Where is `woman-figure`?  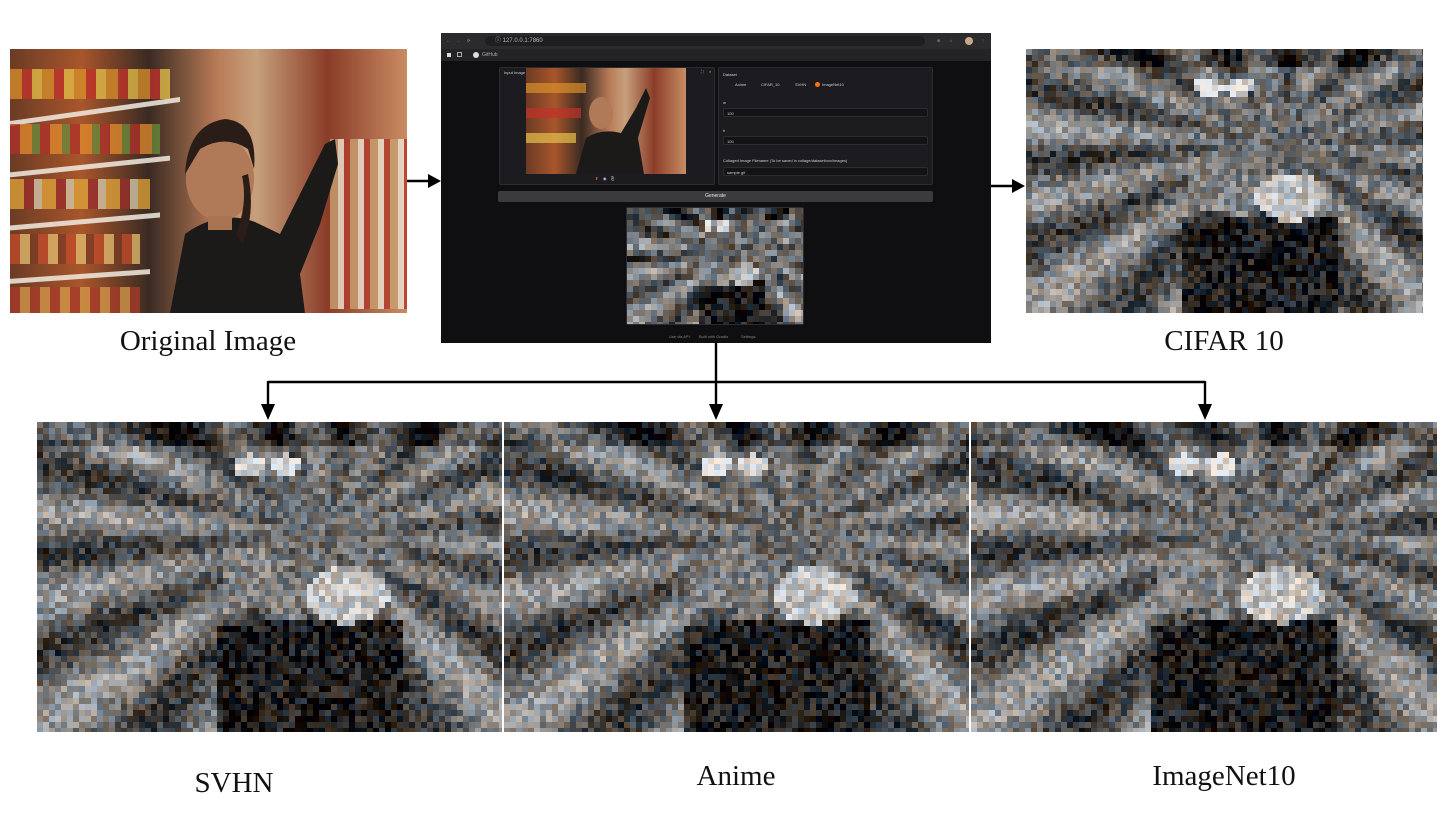 woman-figure is located at coordinates (254, 216).